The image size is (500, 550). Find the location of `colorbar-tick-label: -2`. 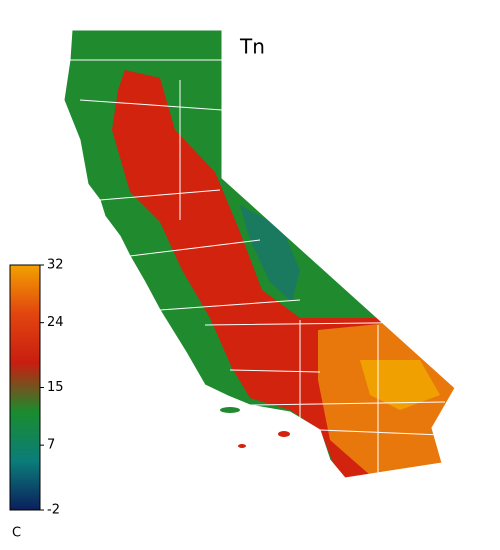

colorbar-tick-label: -2 is located at coordinates (53, 510).